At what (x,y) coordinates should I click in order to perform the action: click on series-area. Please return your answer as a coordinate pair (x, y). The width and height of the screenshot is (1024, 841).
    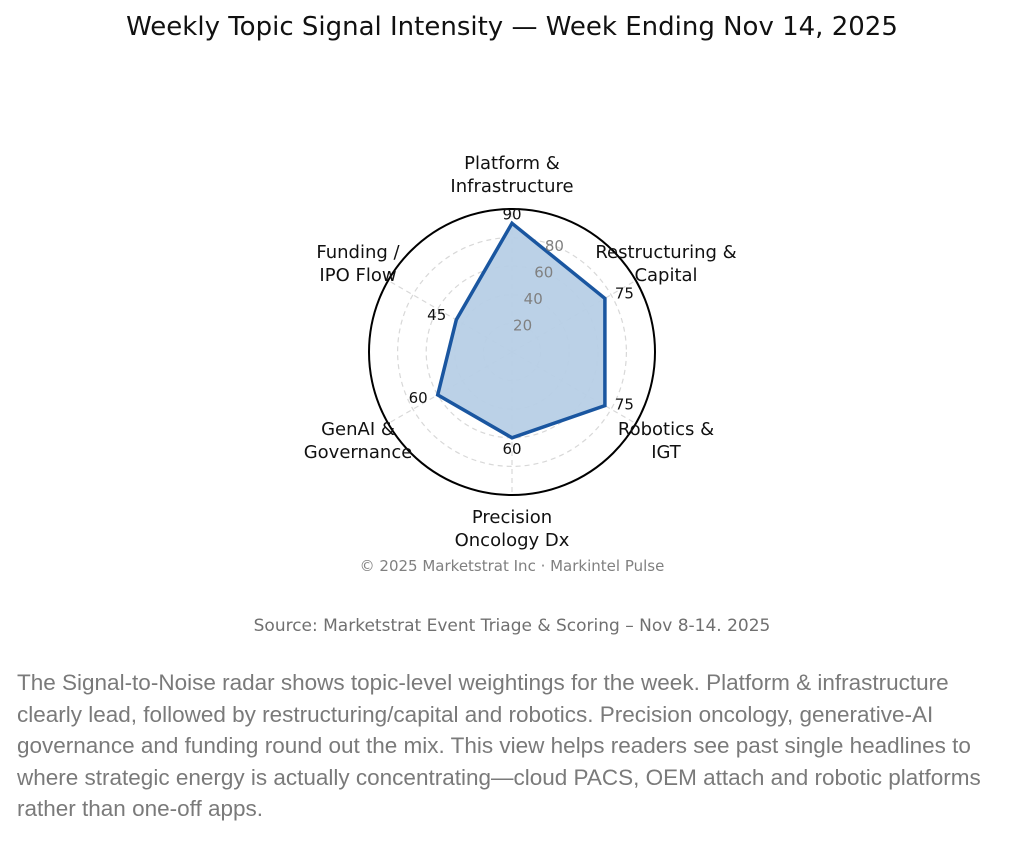
    Looking at the image, I should click on (521, 330).